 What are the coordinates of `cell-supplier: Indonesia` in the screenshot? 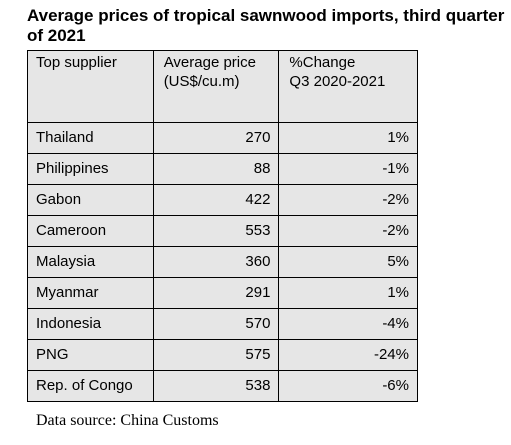 It's located at (90, 324).